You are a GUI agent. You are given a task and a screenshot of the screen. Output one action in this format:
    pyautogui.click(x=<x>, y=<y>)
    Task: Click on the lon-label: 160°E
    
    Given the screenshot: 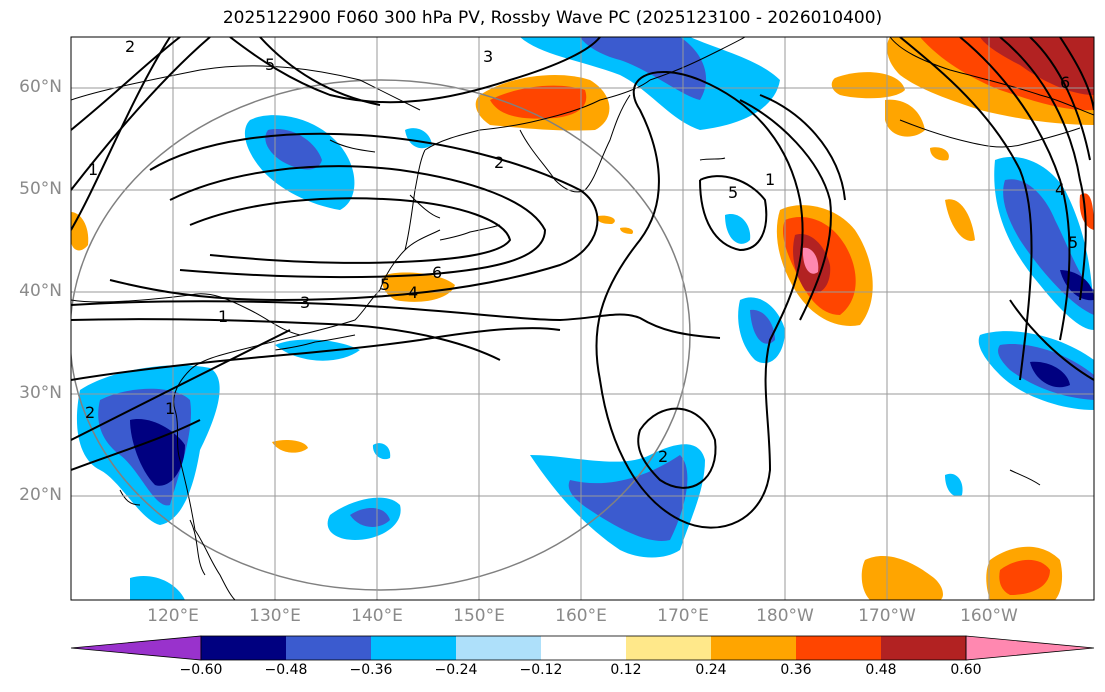 What is the action you would take?
    pyautogui.click(x=581, y=616)
    